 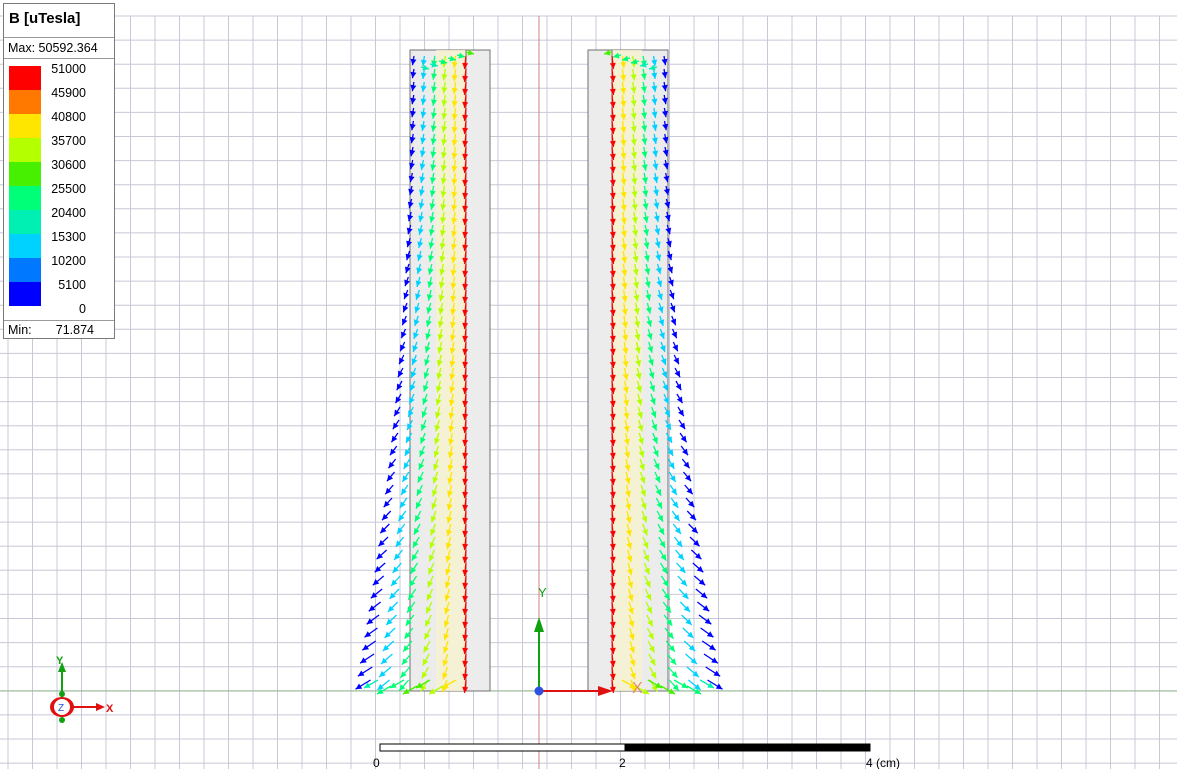 I want to click on legend-tick-label: 25500, so click(x=68, y=189).